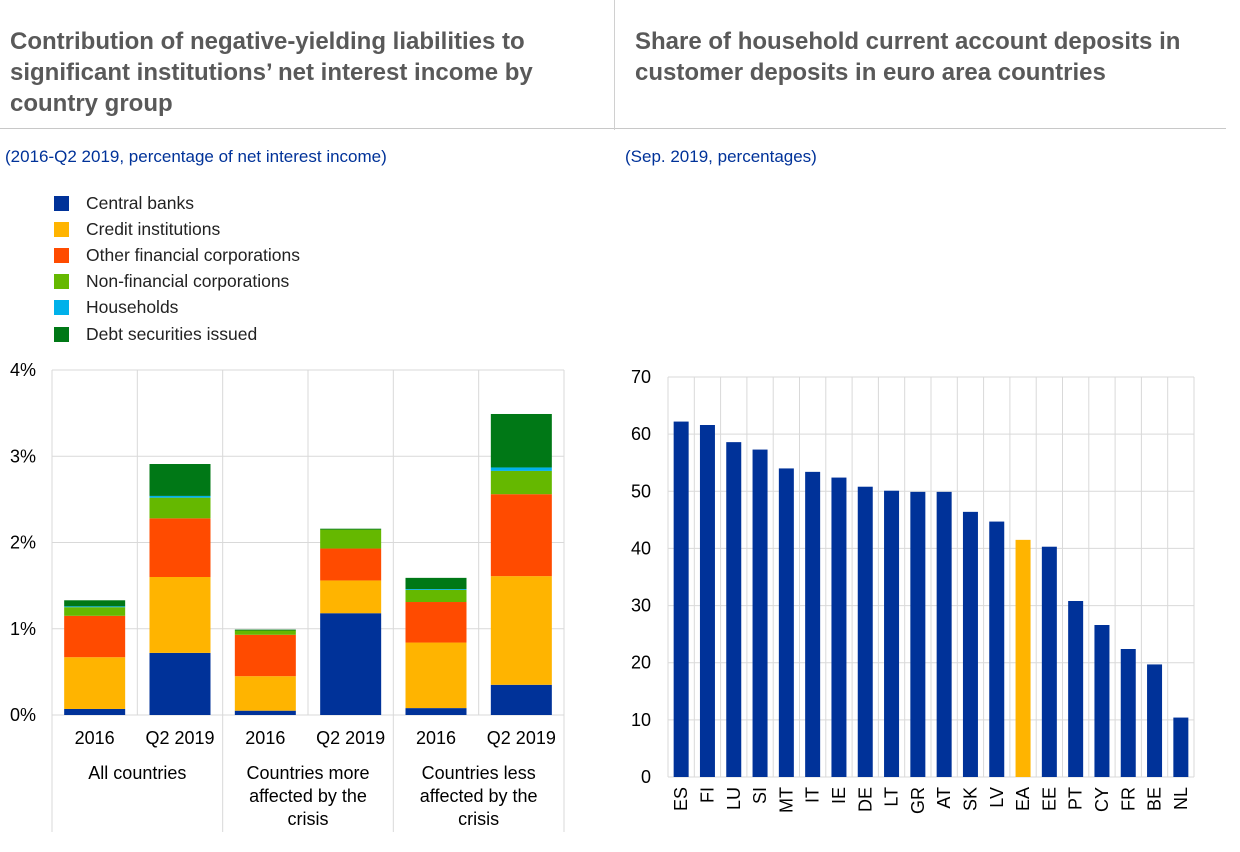 The width and height of the screenshot is (1240, 852). I want to click on legend-label: Credit institutions, so click(153, 228).